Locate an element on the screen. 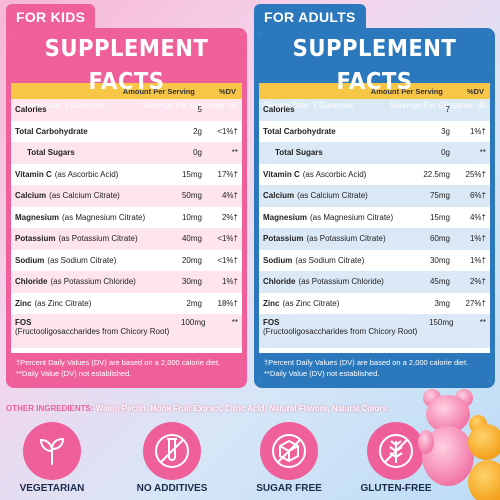 This screenshot has width=500, height=500. nutrient-name: Chloride (as Potassium Chloride) is located at coordinates (336, 281).